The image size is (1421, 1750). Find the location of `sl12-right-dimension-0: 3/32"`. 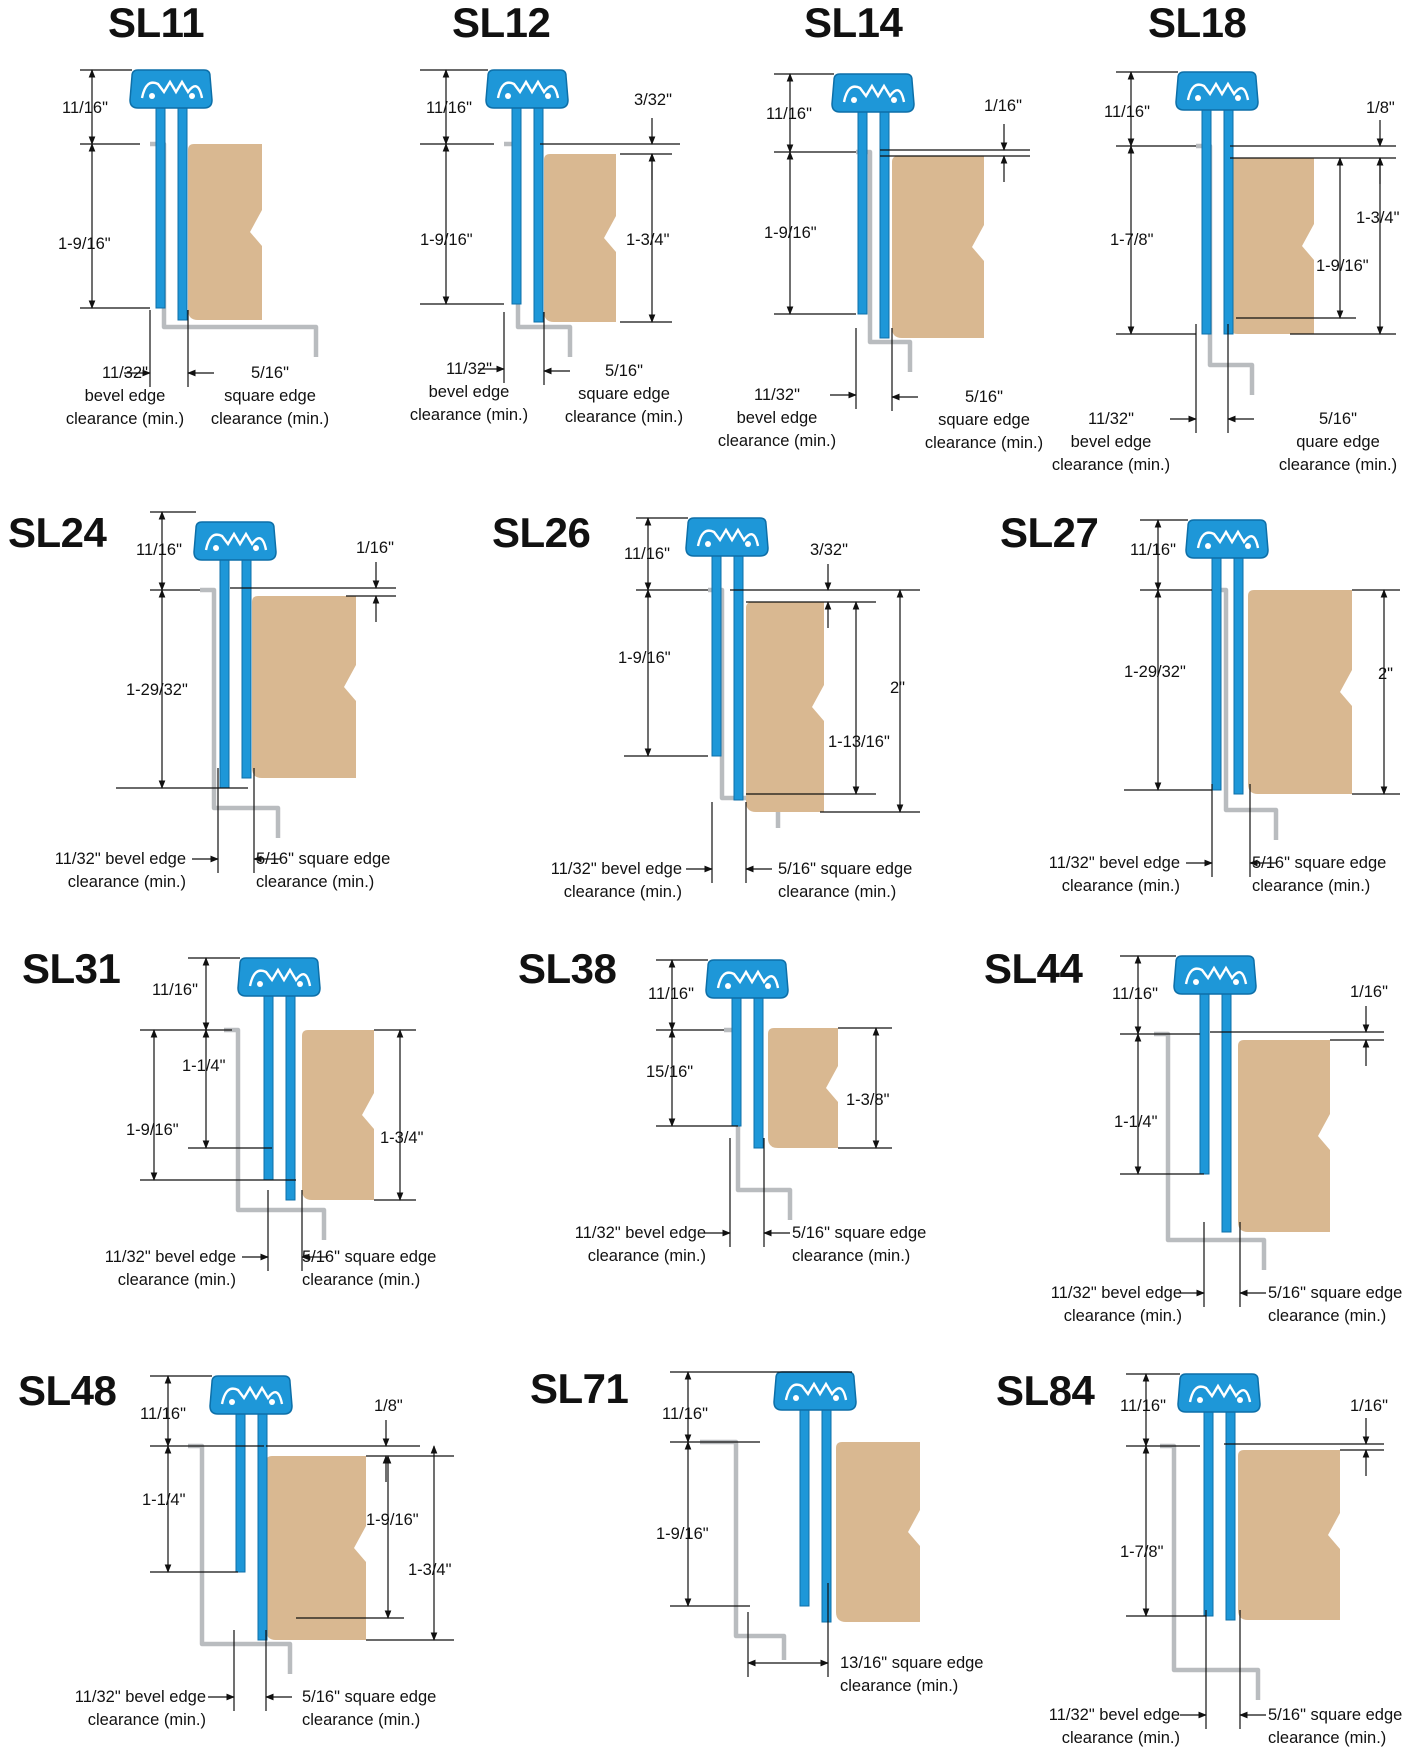

sl12-right-dimension-0: 3/32" is located at coordinates (653, 100).